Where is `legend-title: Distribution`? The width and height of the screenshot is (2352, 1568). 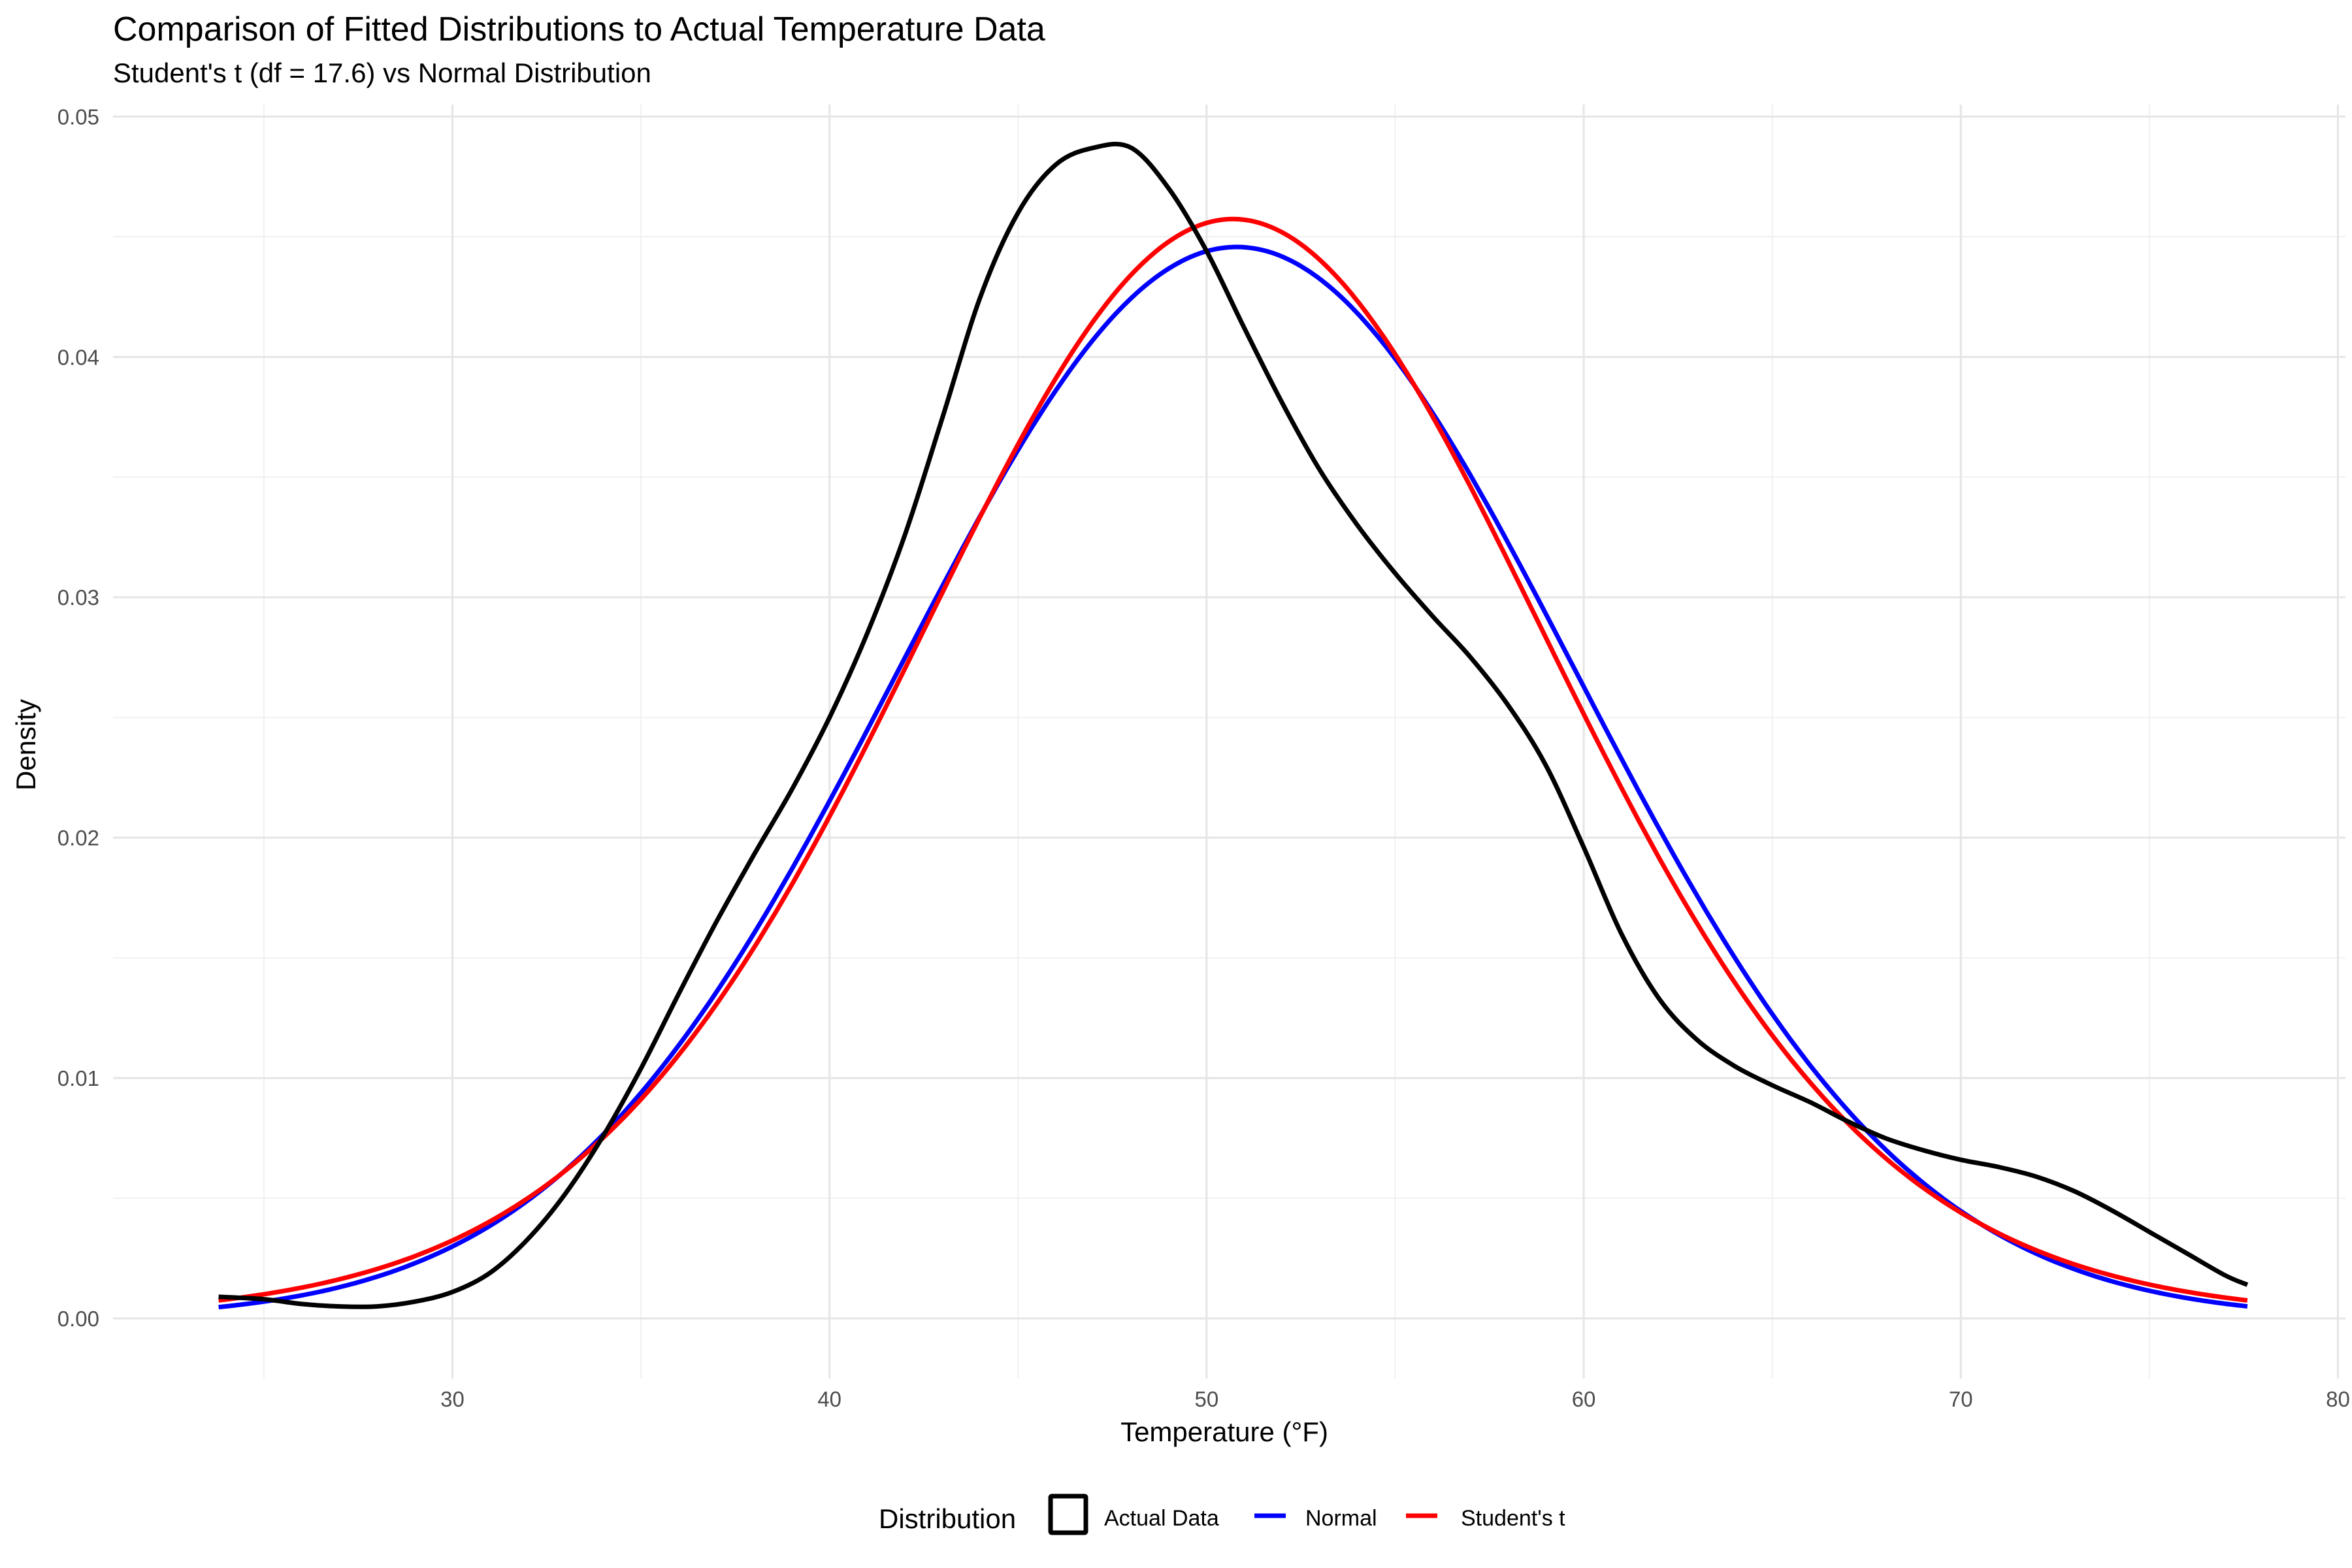
legend-title: Distribution is located at coordinates (947, 1518).